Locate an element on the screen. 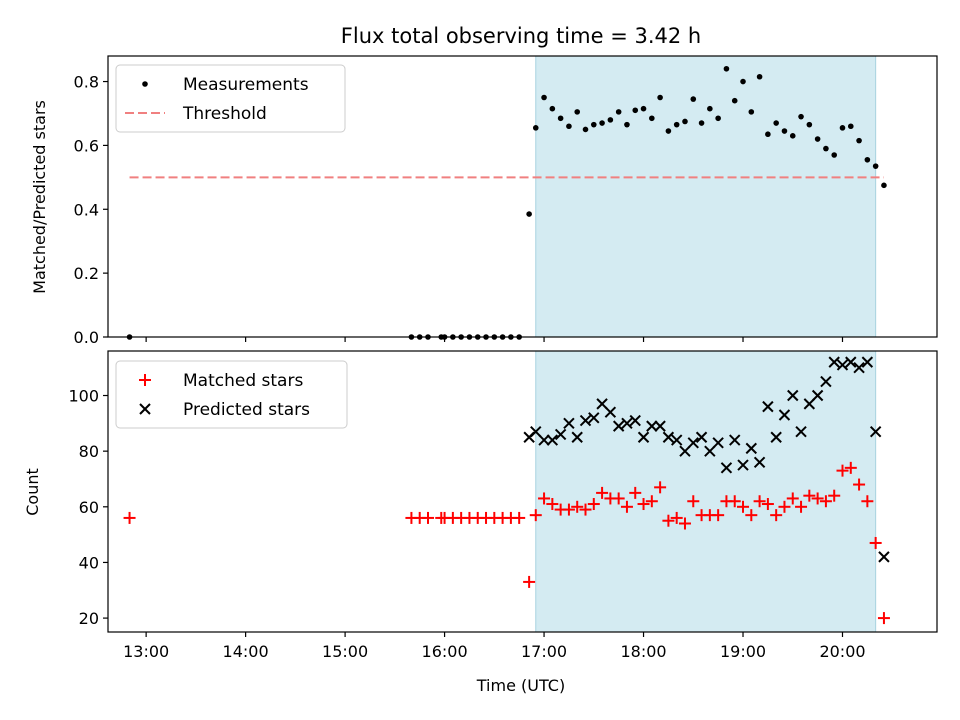 This screenshot has height=720, width=960. top-legend-box is located at coordinates (230, 98).